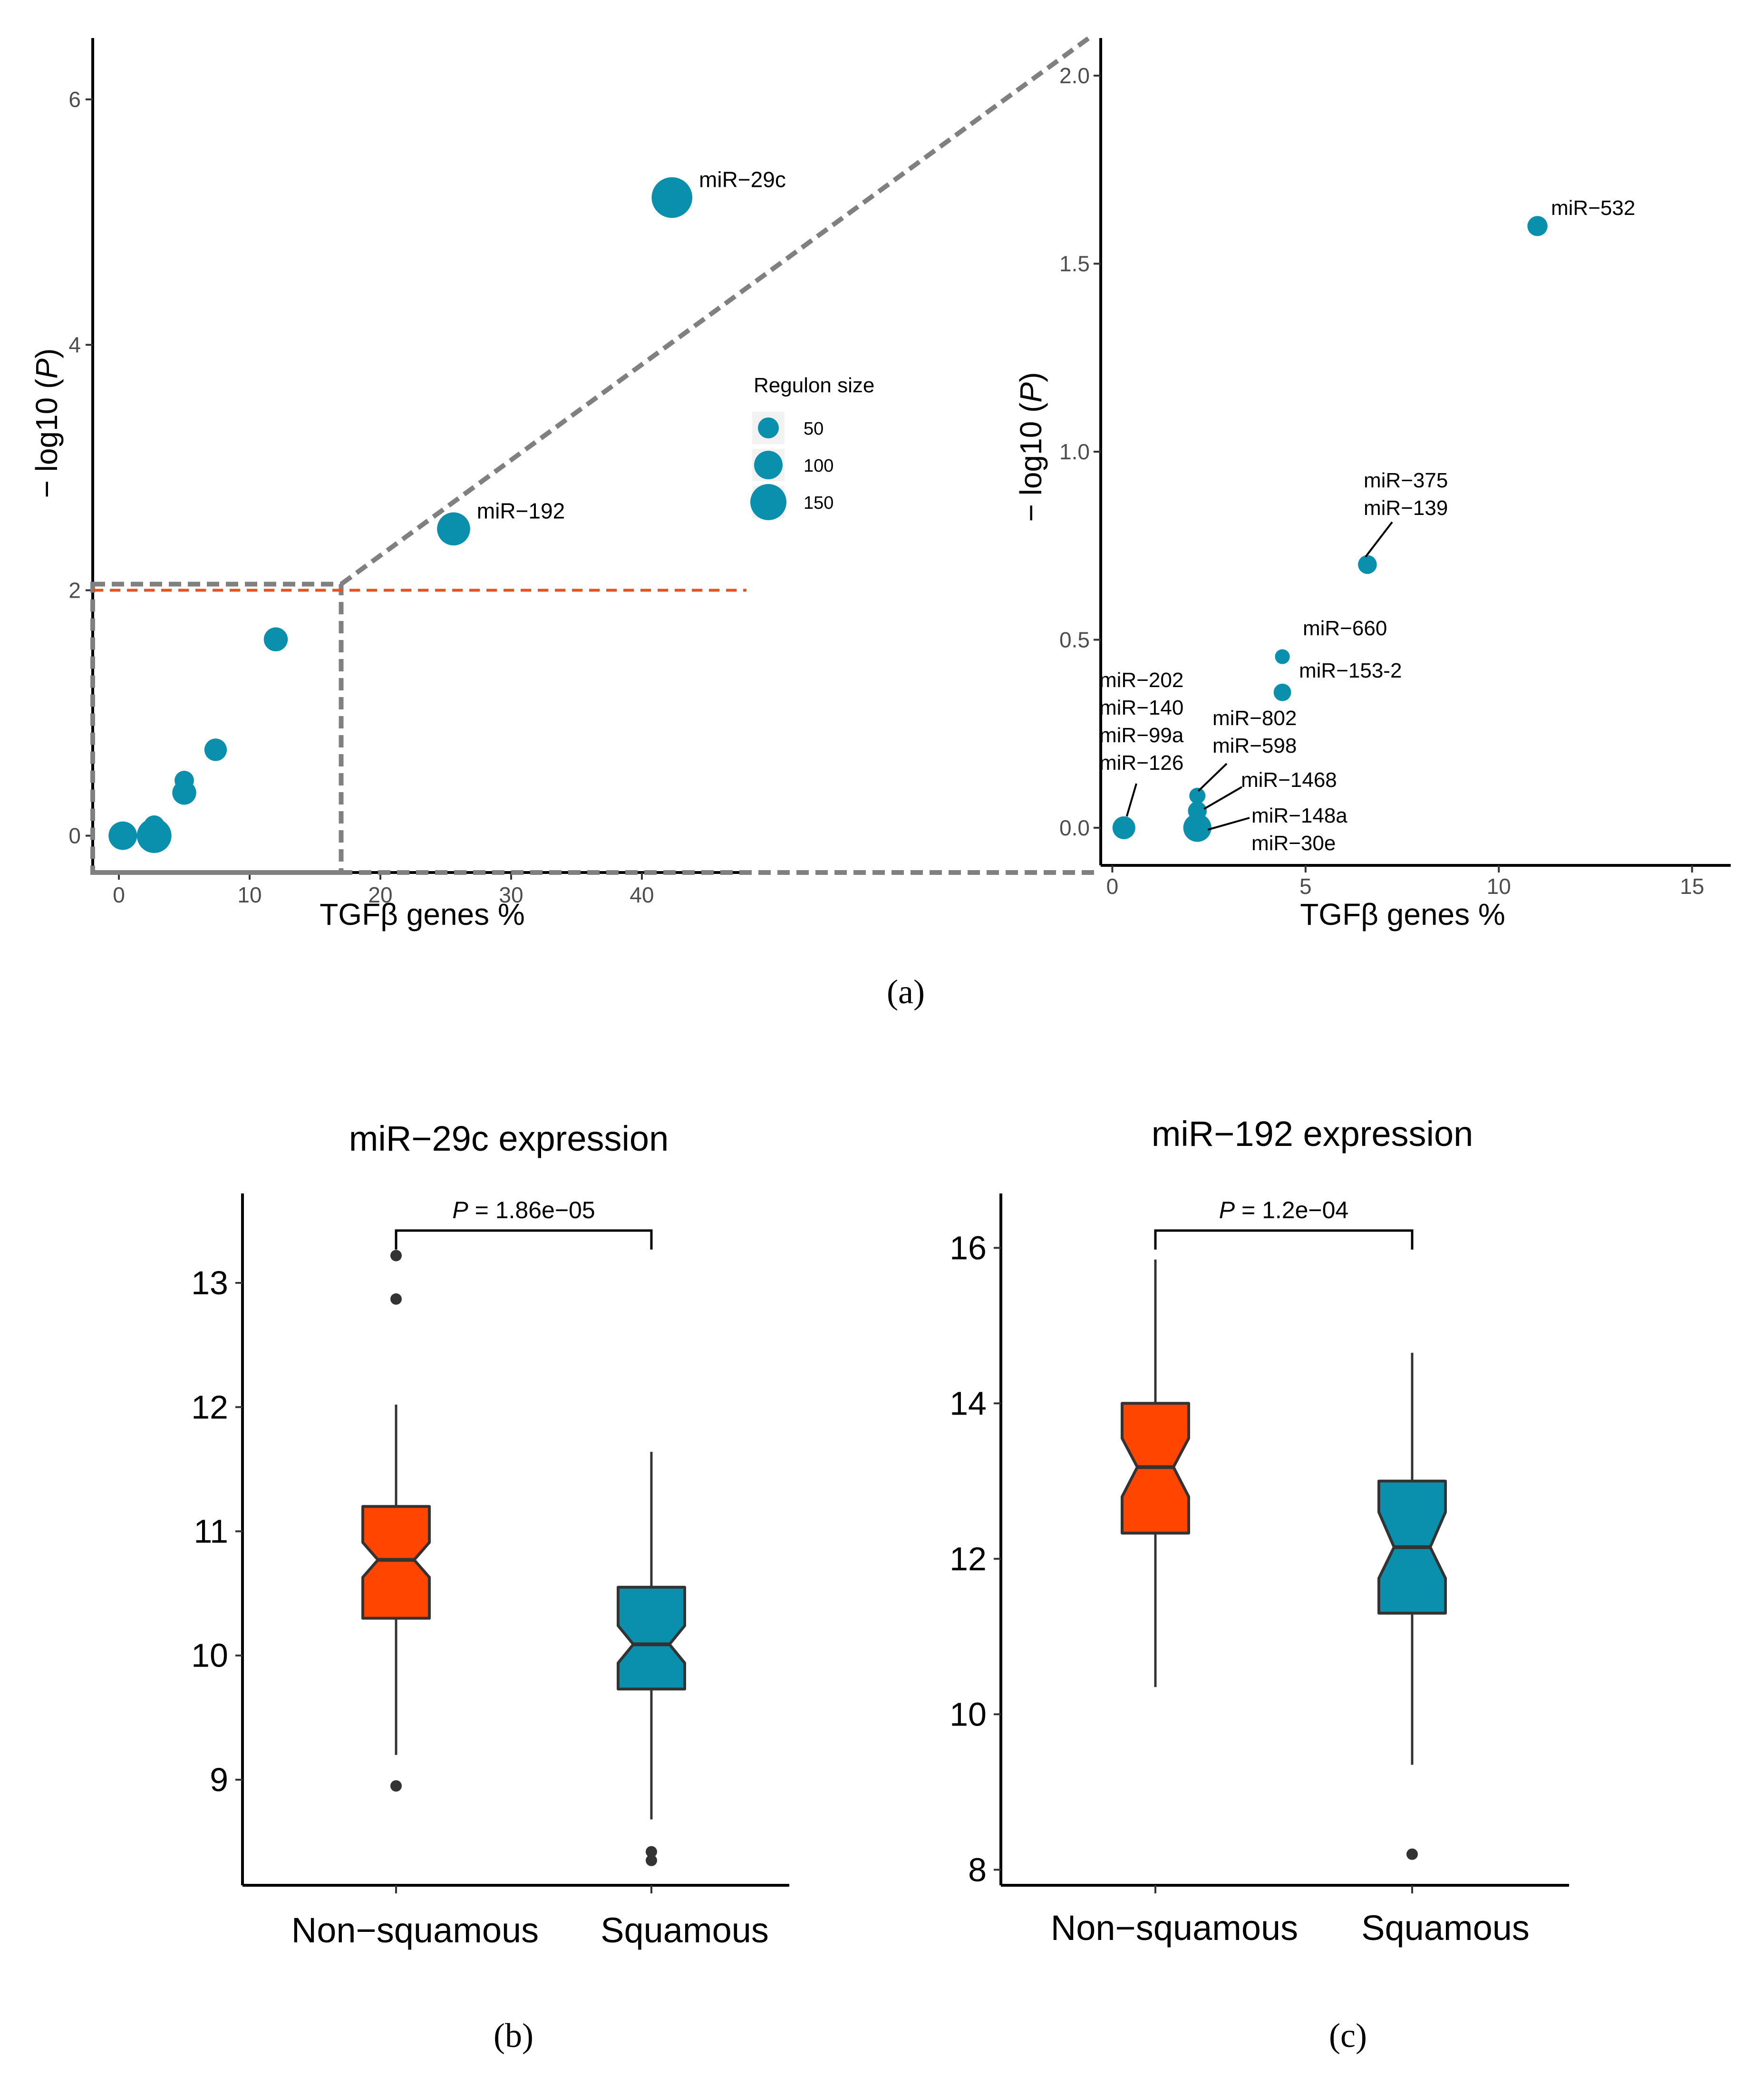  Describe the element at coordinates (75, 99) in the screenshot. I see `y-tick-label: 6` at that location.